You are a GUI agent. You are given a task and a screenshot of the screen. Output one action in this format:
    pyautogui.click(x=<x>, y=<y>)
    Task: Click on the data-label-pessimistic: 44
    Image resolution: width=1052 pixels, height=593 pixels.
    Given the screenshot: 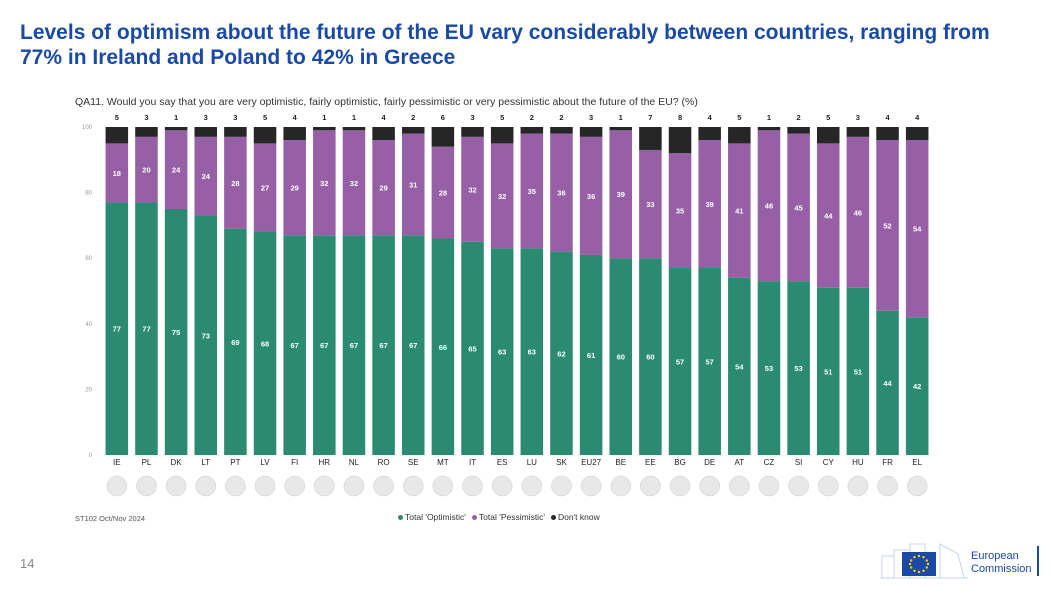 What is the action you would take?
    pyautogui.click(x=828, y=216)
    